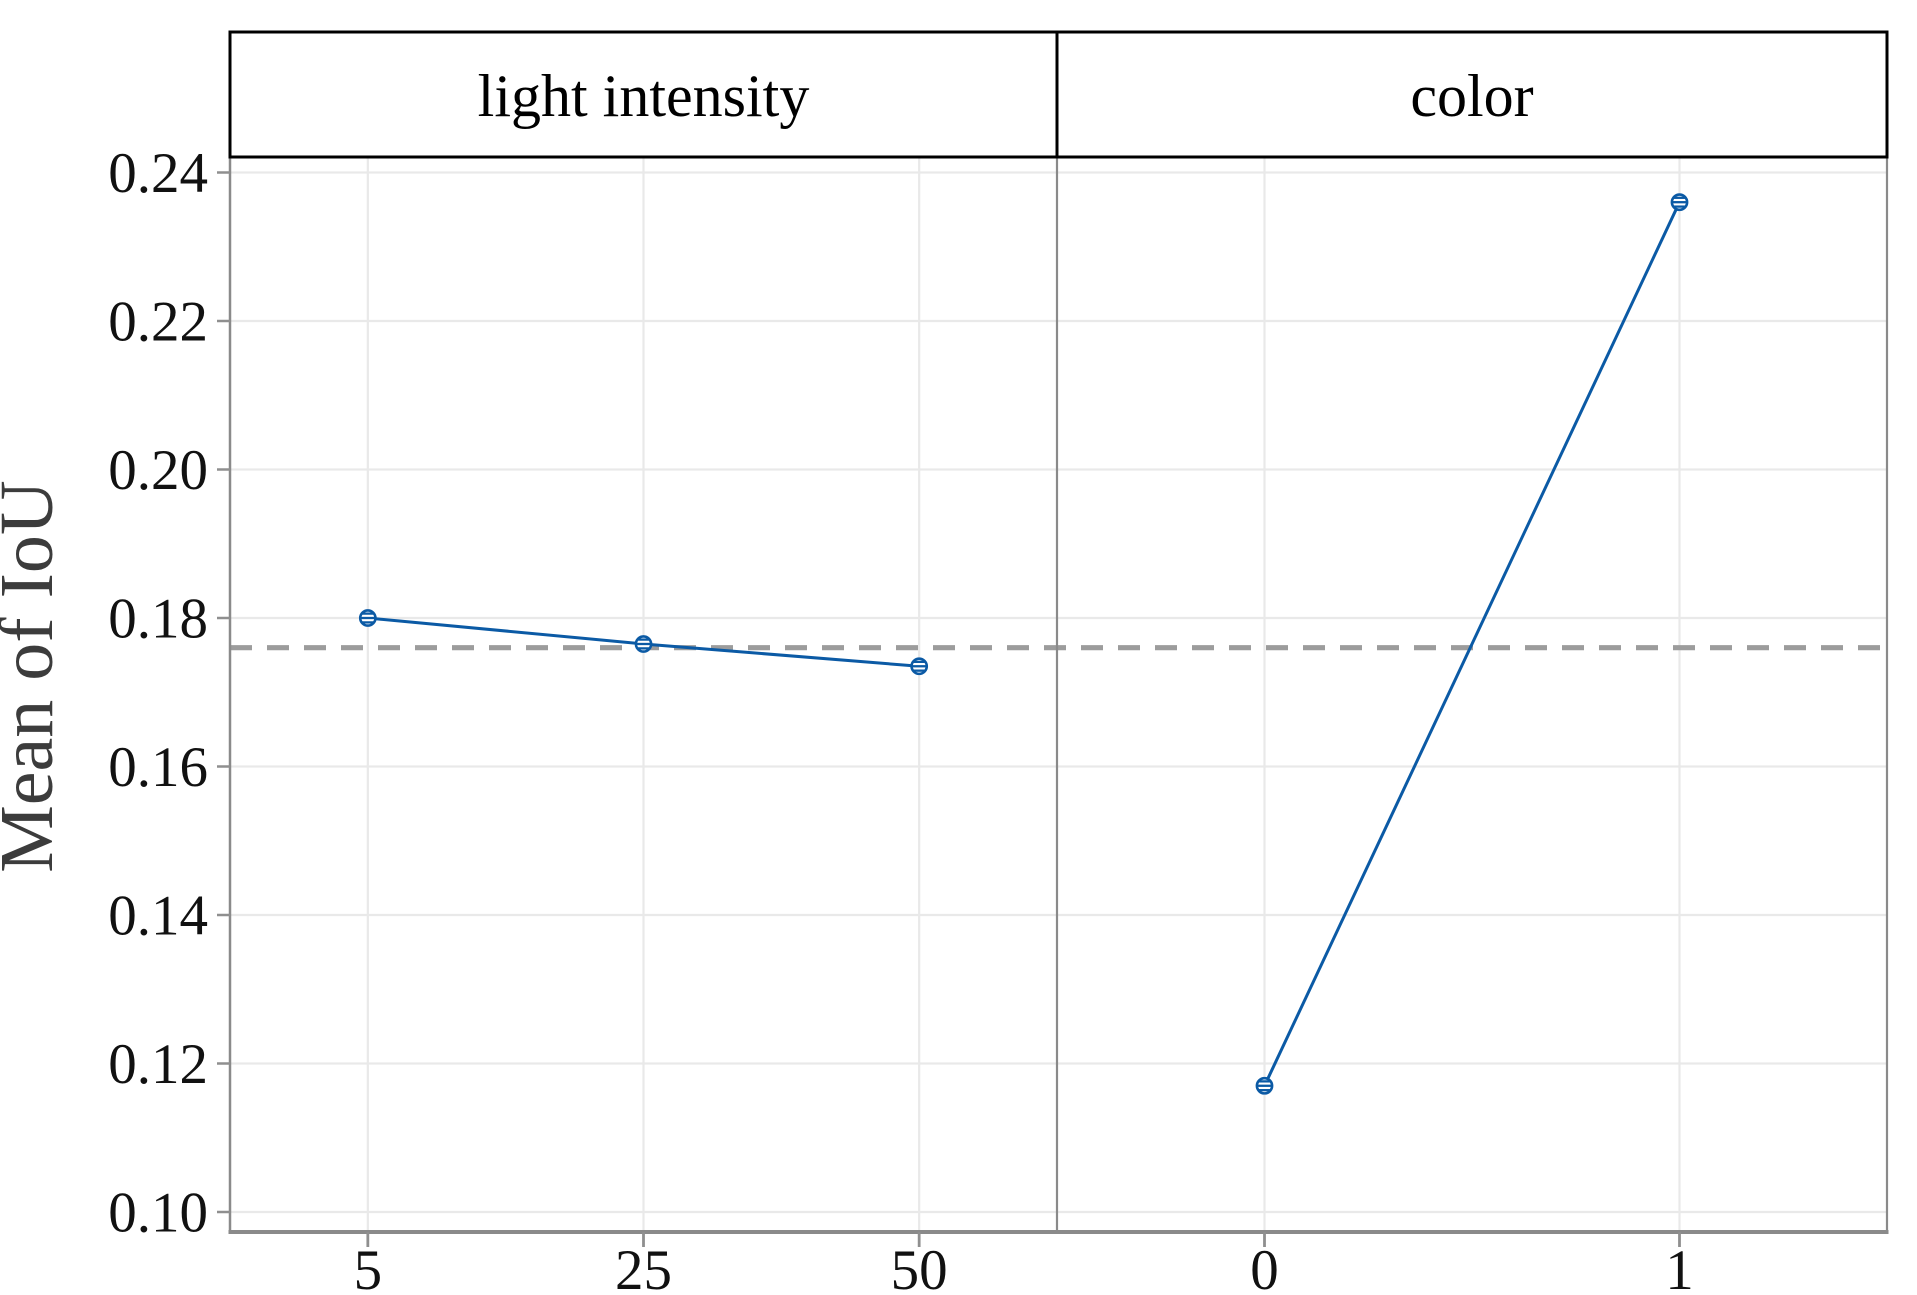 The width and height of the screenshot is (1917, 1295). I want to click on x-tick-label: 25, so click(643, 1267).